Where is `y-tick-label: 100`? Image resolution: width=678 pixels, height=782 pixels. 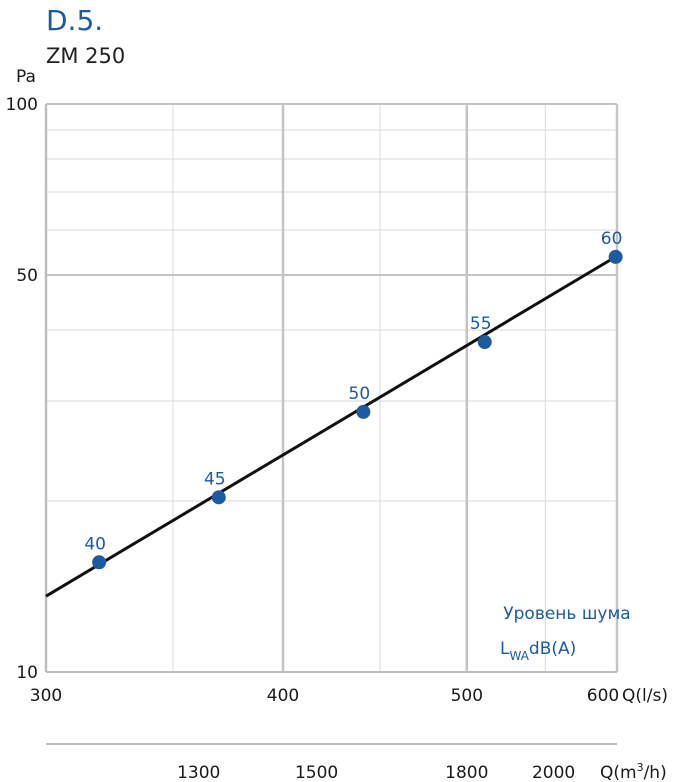 y-tick-label: 100 is located at coordinates (22, 105).